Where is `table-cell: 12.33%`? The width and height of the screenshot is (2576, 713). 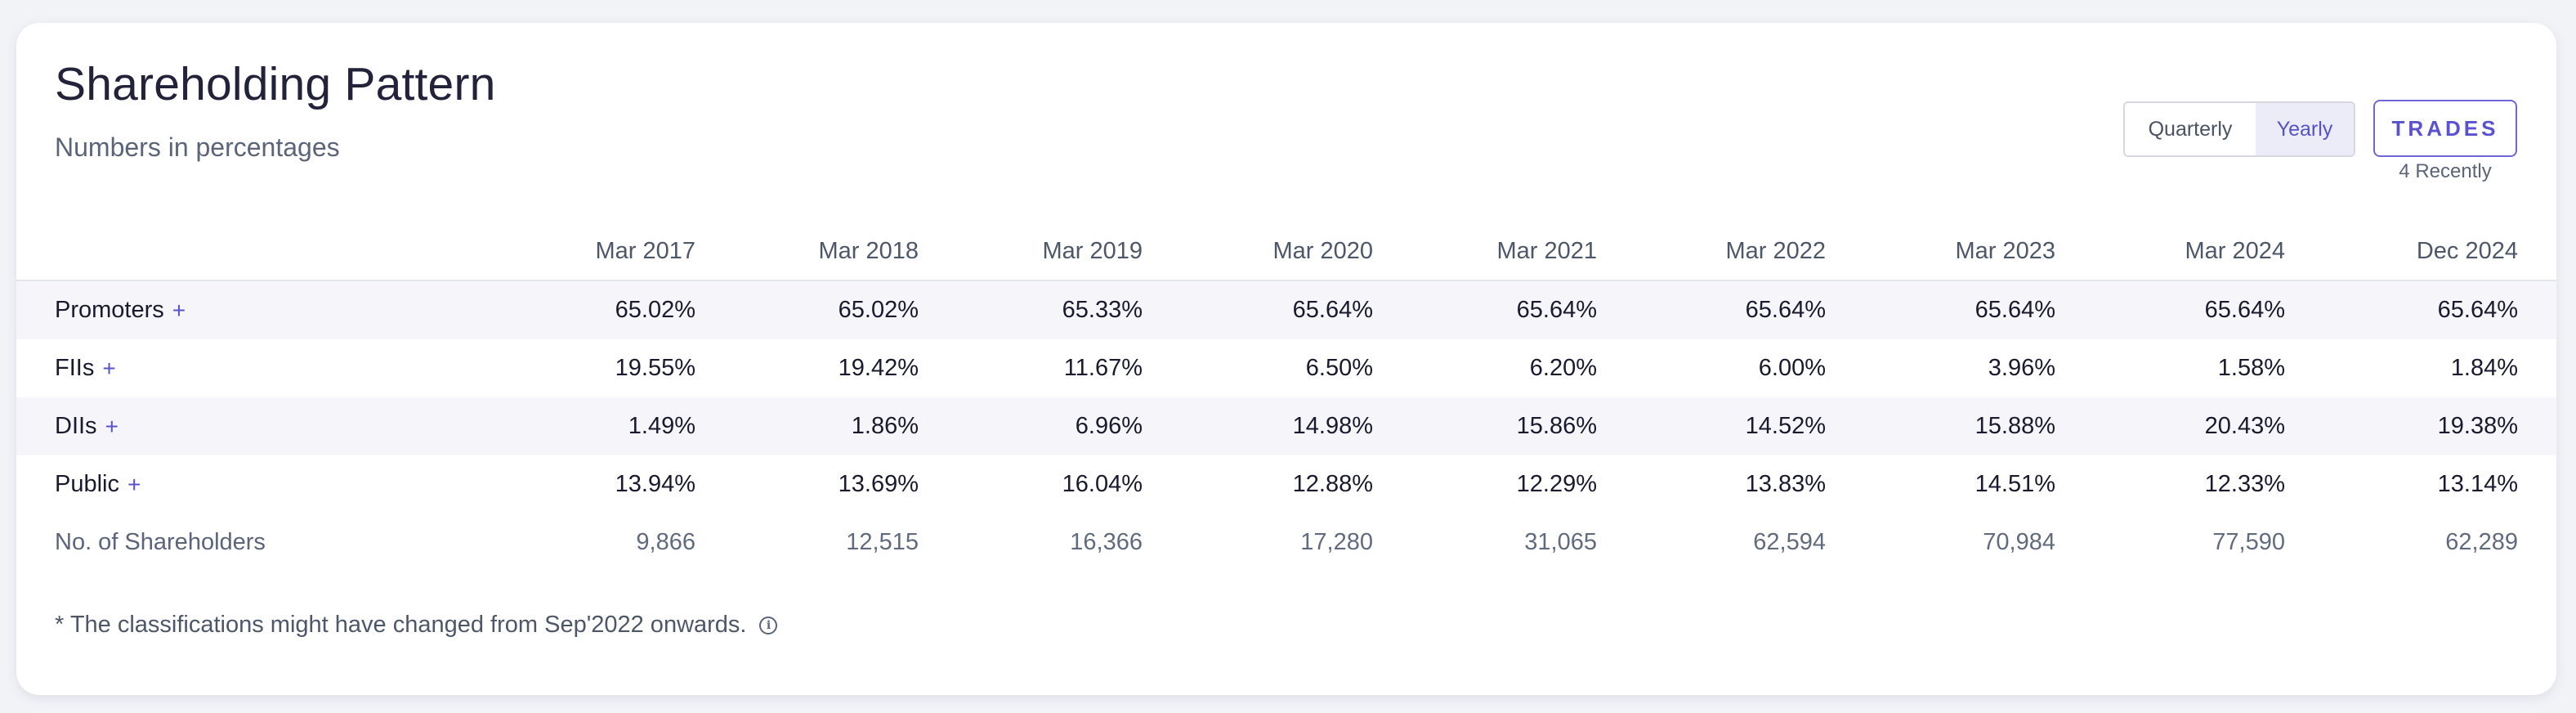
table-cell: 12.33% is located at coordinates (2244, 484).